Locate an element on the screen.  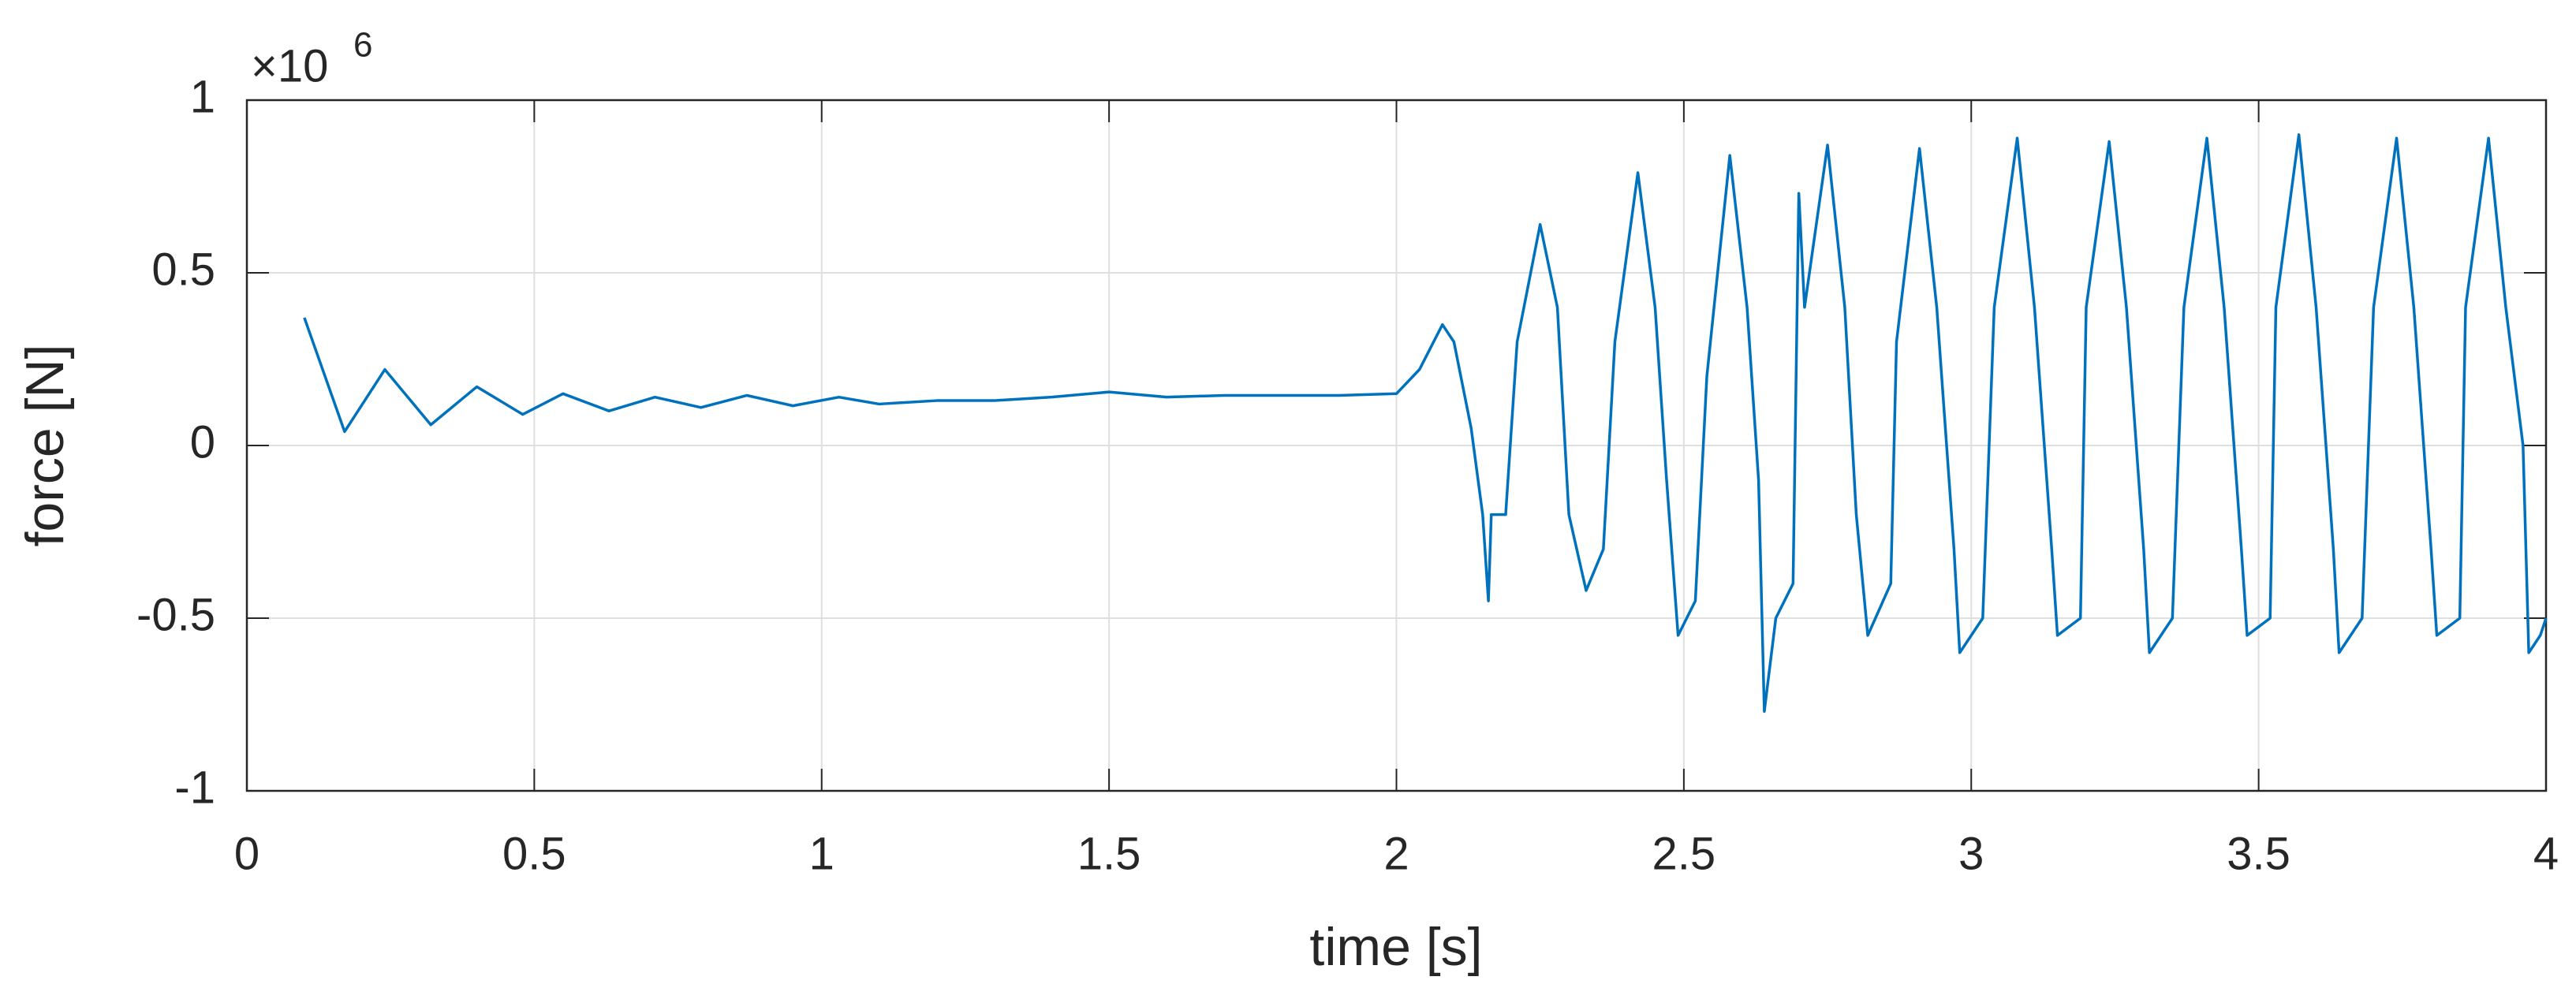
x-tick-label: 0.5 is located at coordinates (534, 853).